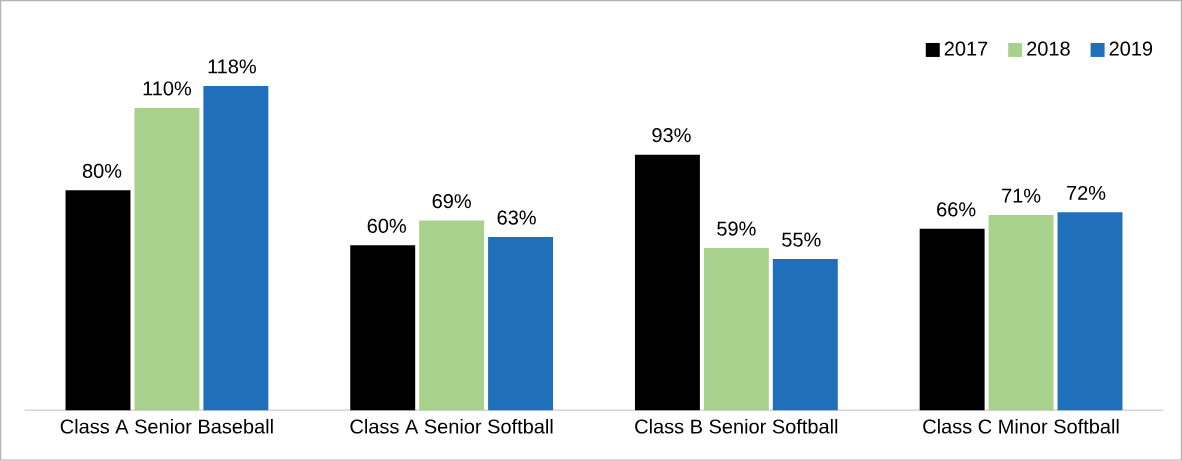 This screenshot has width=1182, height=461. I want to click on data-label: 110%, so click(167, 88).